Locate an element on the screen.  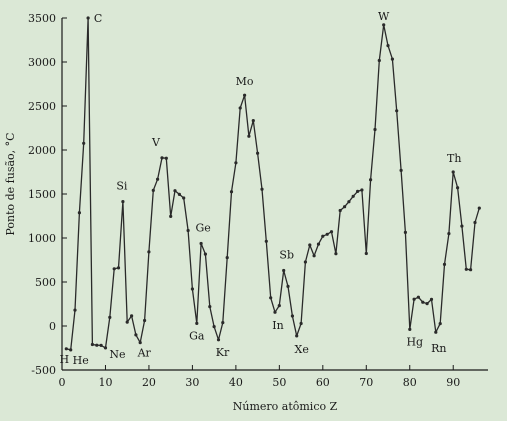
element-label: Ga is located at coordinates (197, 335).